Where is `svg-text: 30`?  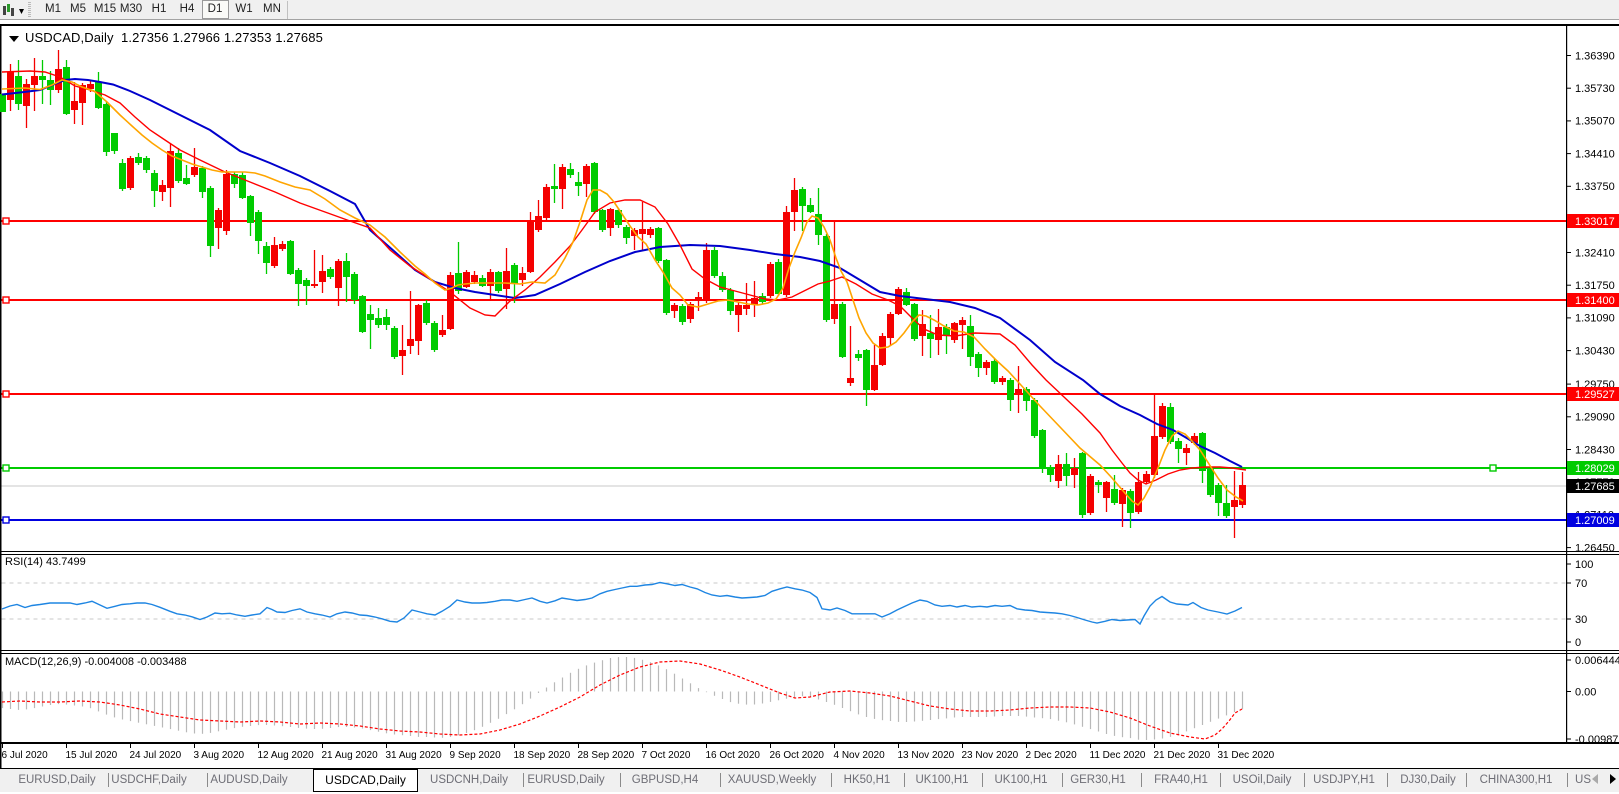 svg-text: 30 is located at coordinates (1581, 620).